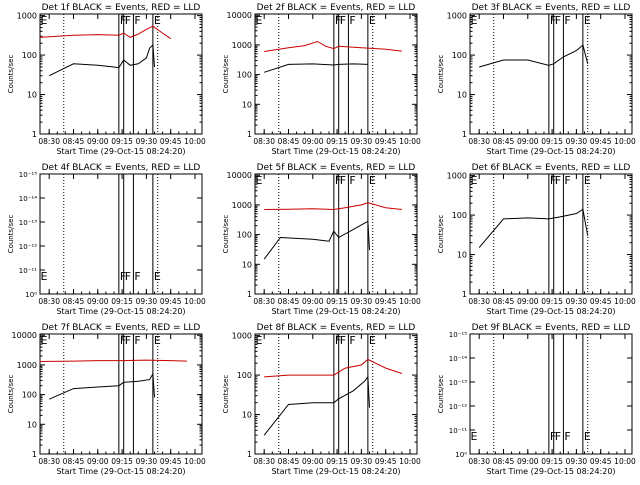 This screenshot has height=485, width=640. Describe the element at coordinates (121, 168) in the screenshot. I see `panel-title: Det 4f BLACK = Events, RED = LLD` at that location.